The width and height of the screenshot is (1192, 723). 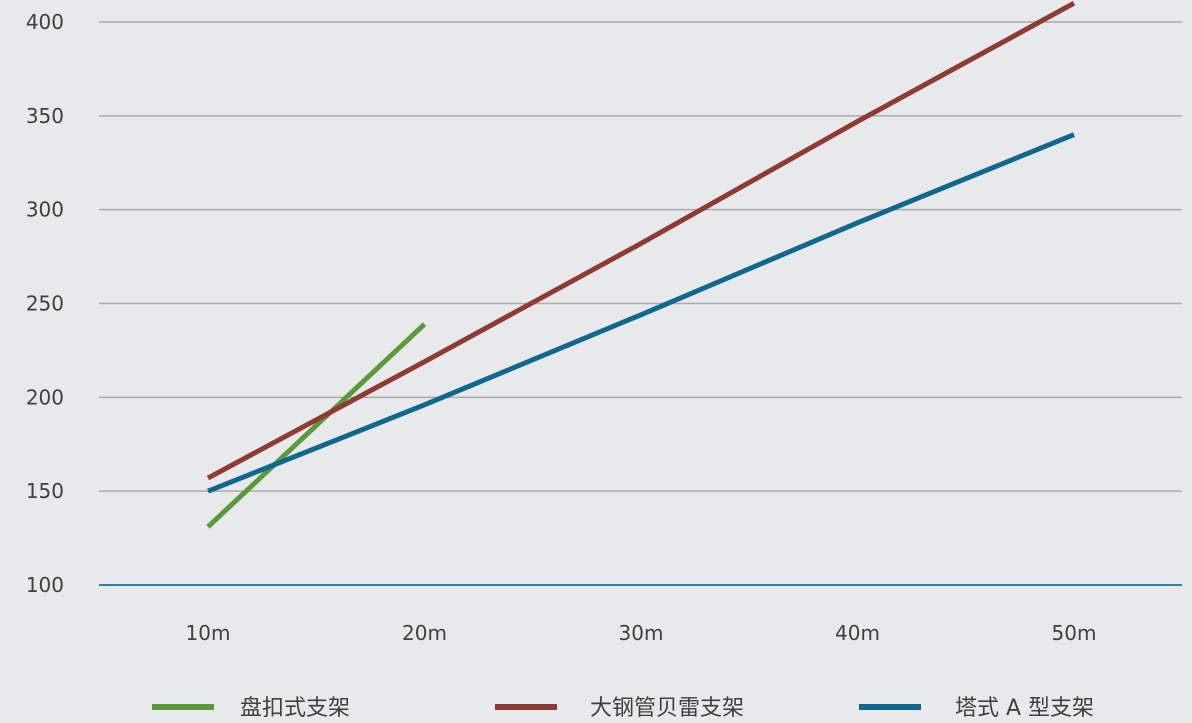 What do you see at coordinates (45, 116) in the screenshot?
I see `y-tick-label: 350` at bounding box center [45, 116].